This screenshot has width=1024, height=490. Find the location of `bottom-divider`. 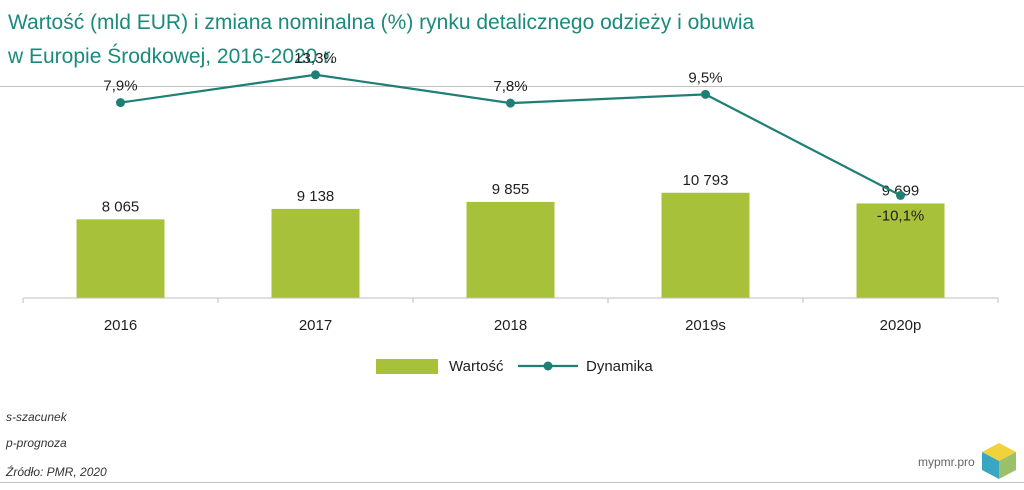

bottom-divider is located at coordinates (512, 482).